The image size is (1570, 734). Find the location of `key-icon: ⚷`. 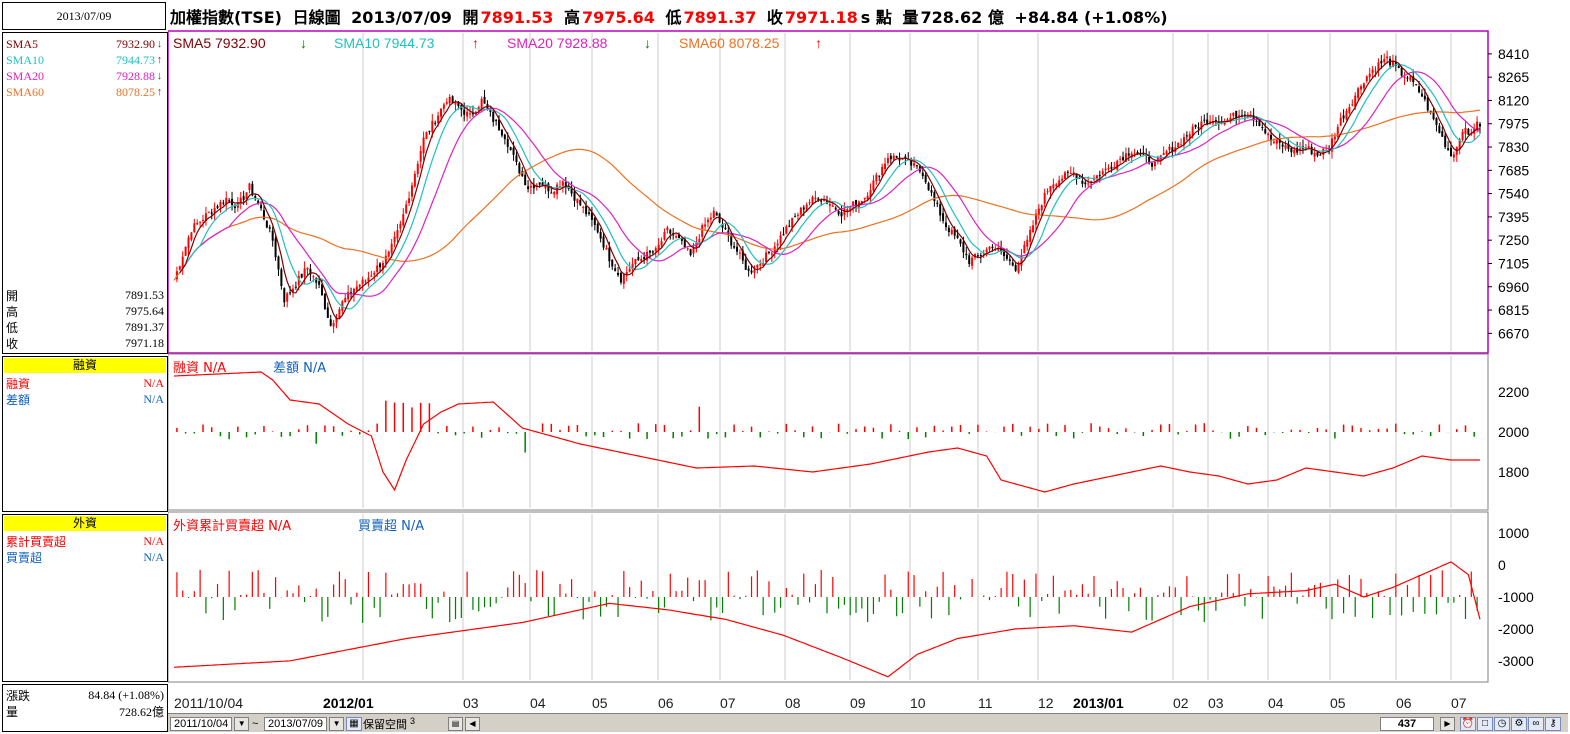

key-icon: ⚷ is located at coordinates (1553, 723).